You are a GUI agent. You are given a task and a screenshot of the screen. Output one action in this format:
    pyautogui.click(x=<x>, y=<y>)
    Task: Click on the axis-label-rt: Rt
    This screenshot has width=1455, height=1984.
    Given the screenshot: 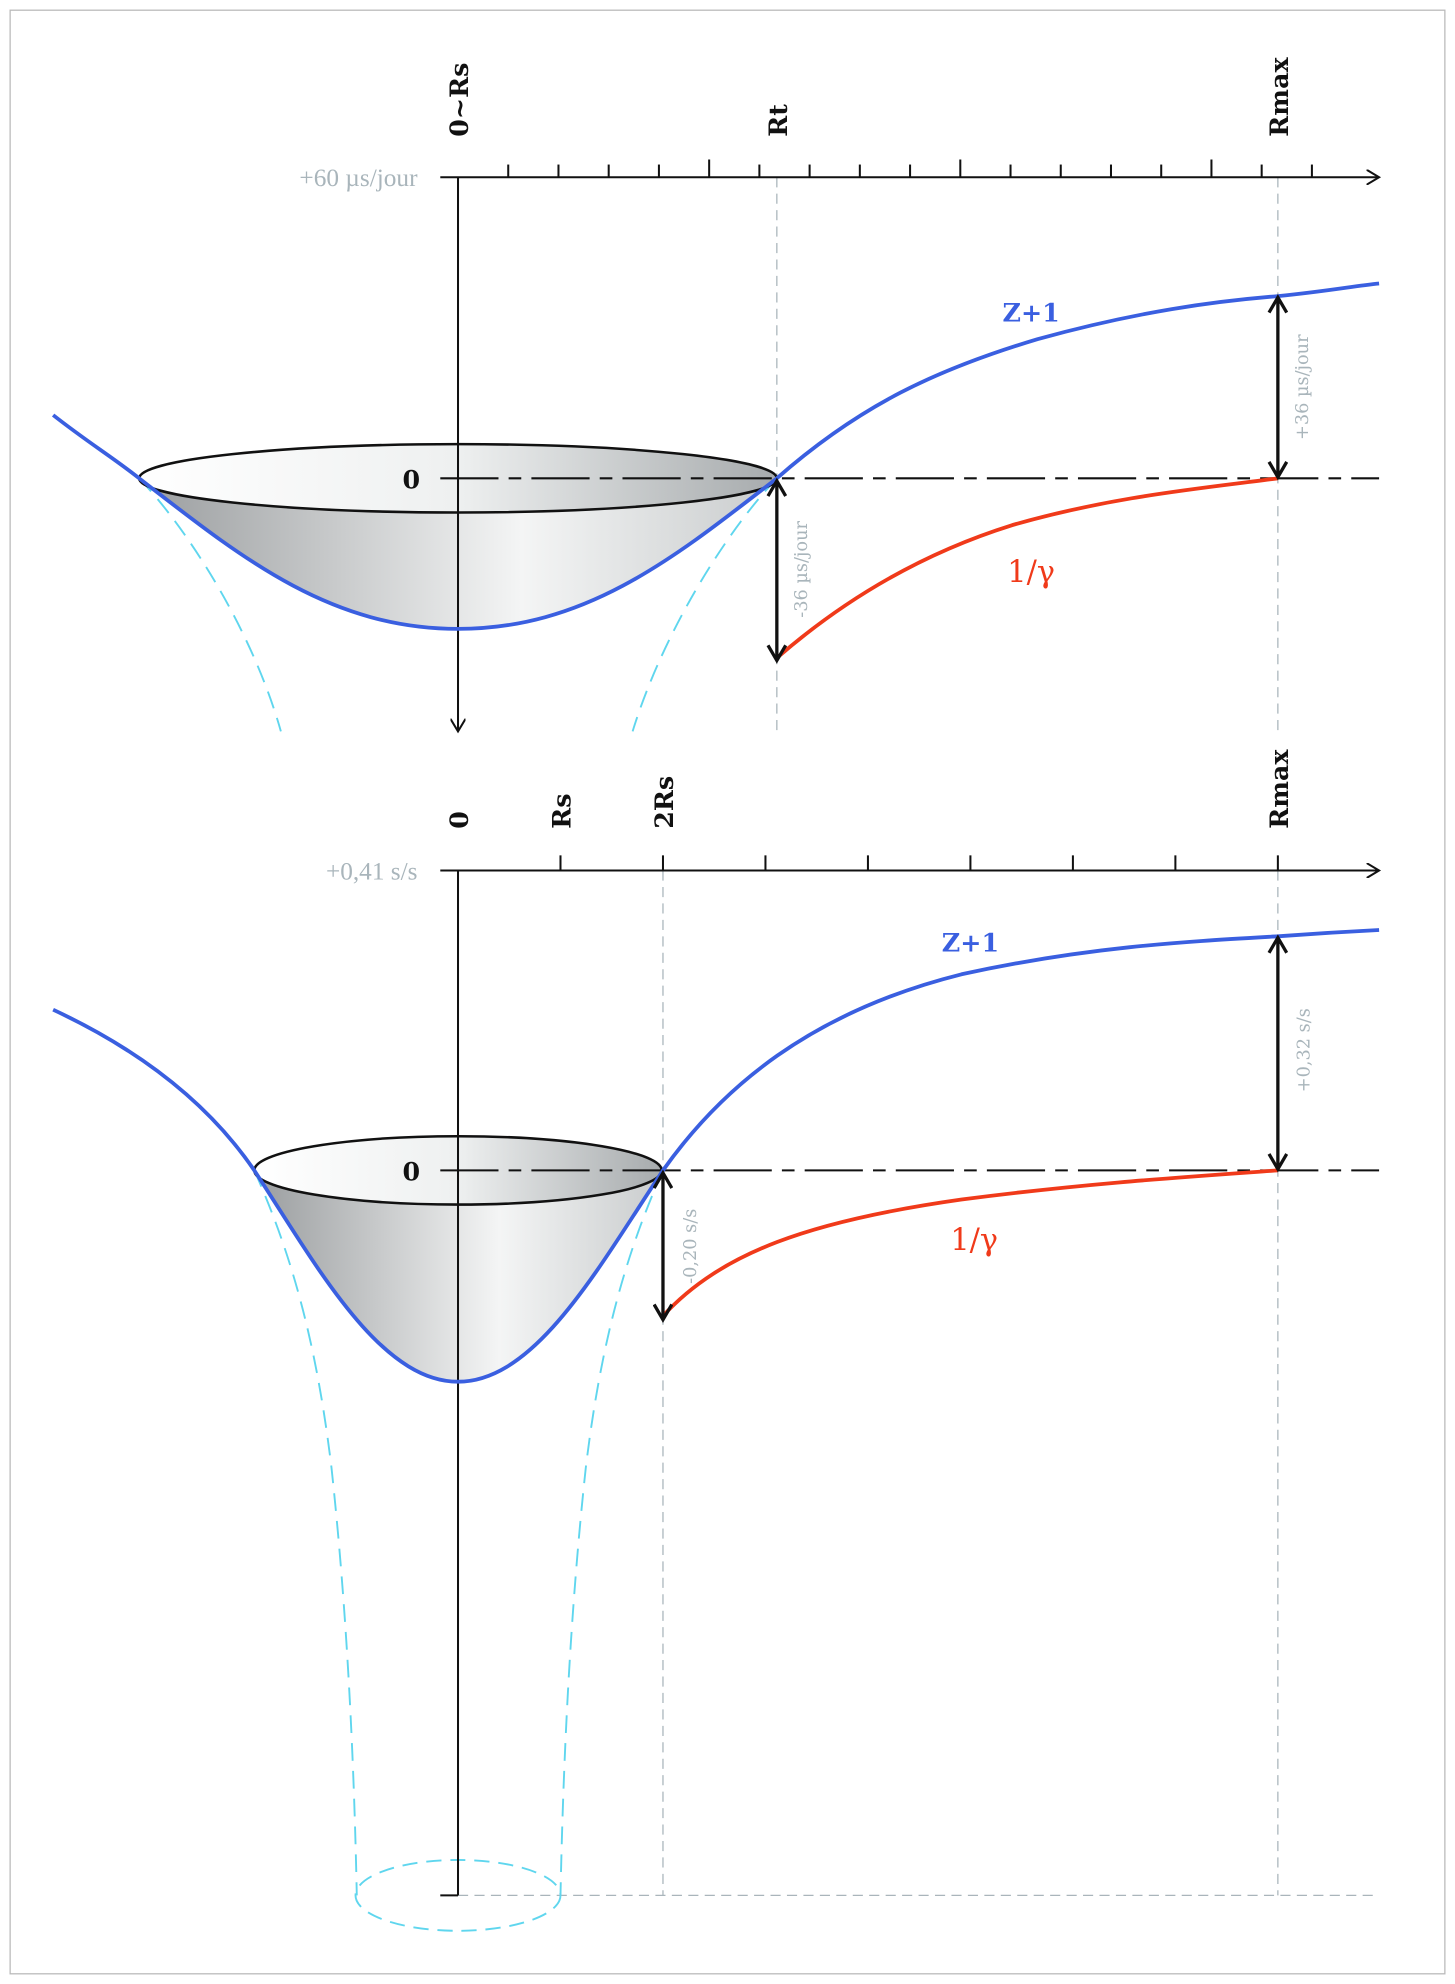 What is the action you would take?
    pyautogui.click(x=778, y=120)
    